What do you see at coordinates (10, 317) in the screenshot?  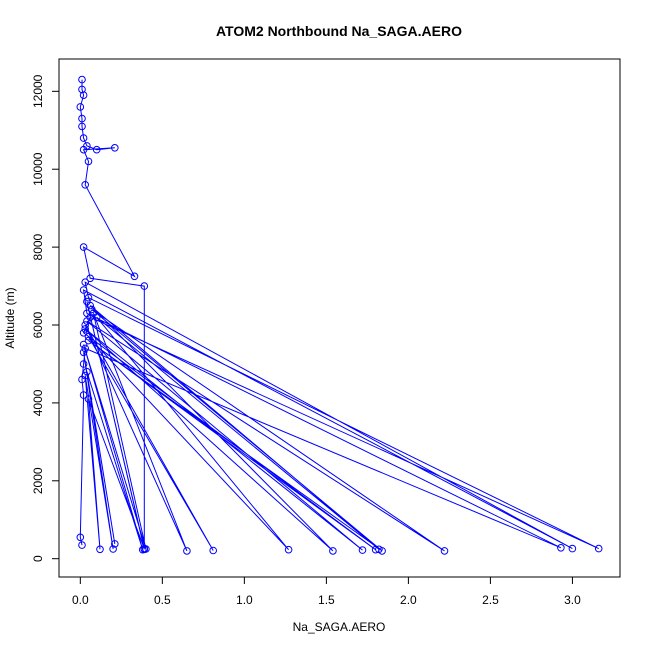 I see `y-axis-label: Altitude (m)` at bounding box center [10, 317].